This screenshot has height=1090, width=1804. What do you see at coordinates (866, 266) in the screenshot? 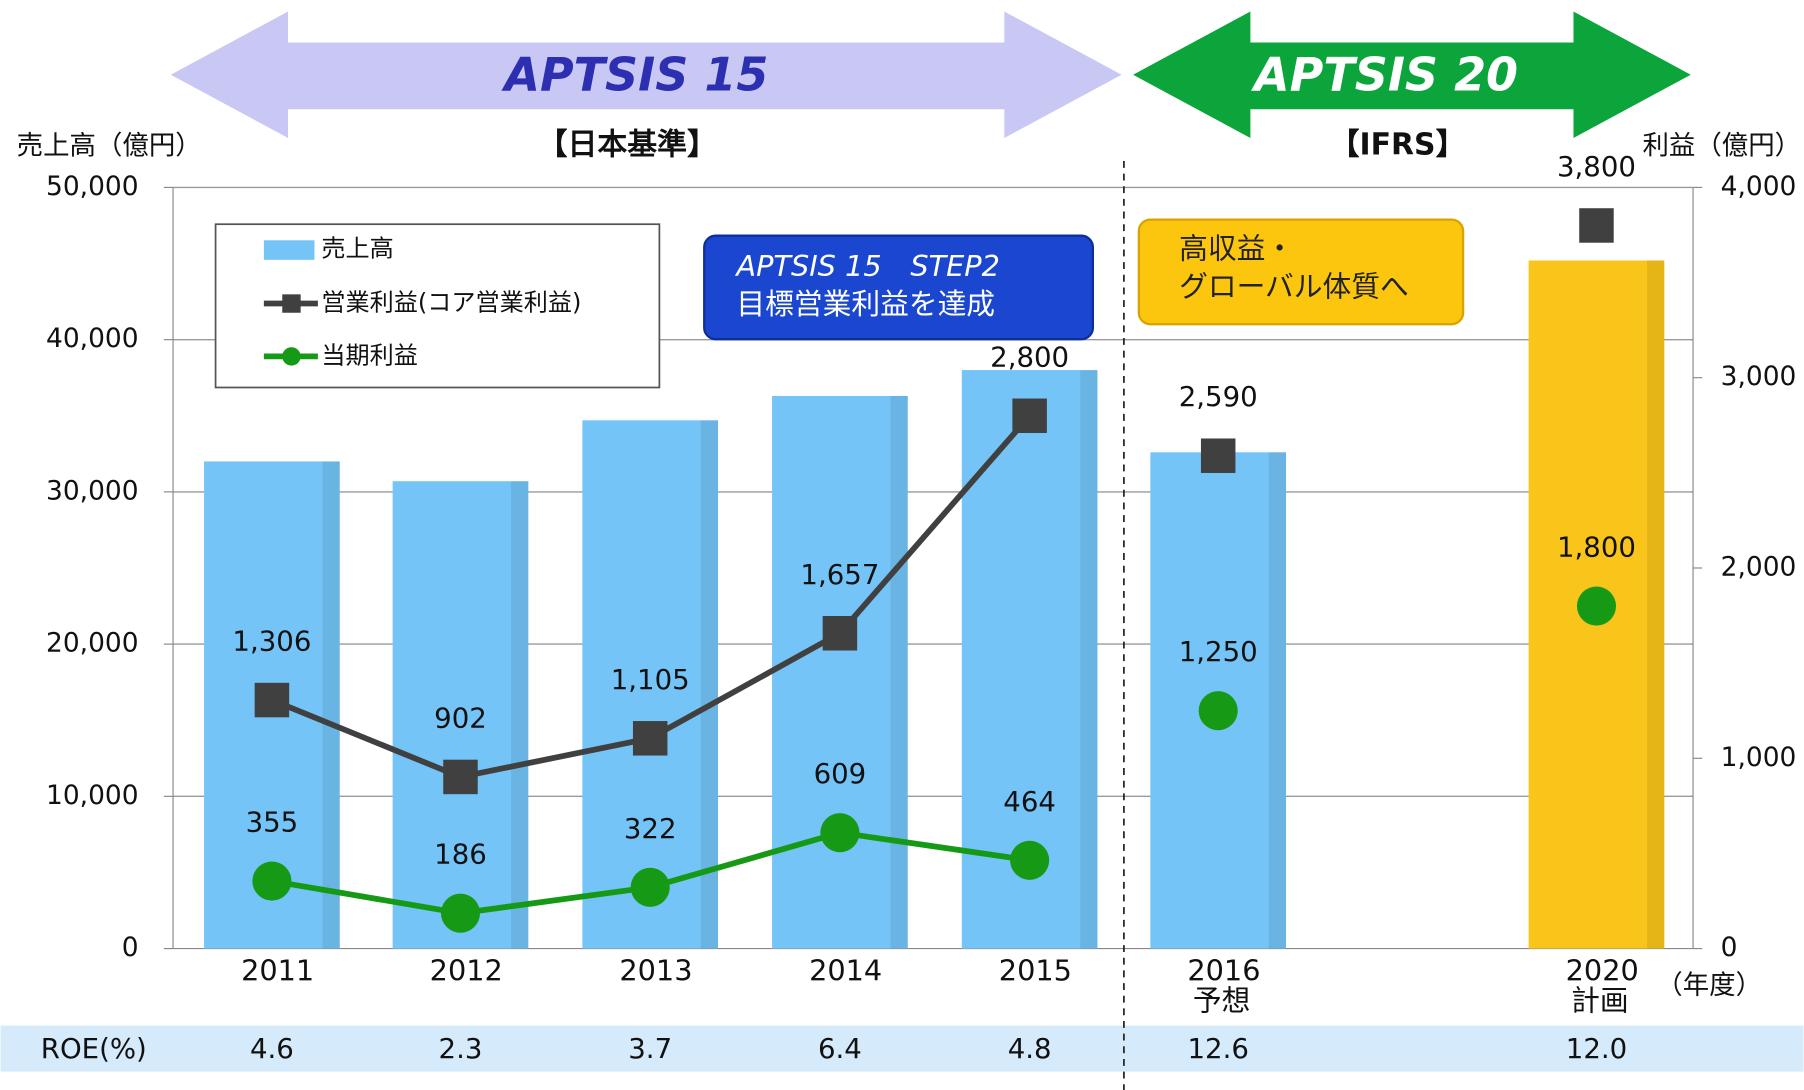
I see `annotation-text: APTSIS 15 STEP2` at bounding box center [866, 266].